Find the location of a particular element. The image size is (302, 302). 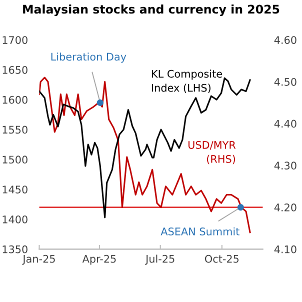

annotation: Liberation Day is located at coordinates (88, 57).